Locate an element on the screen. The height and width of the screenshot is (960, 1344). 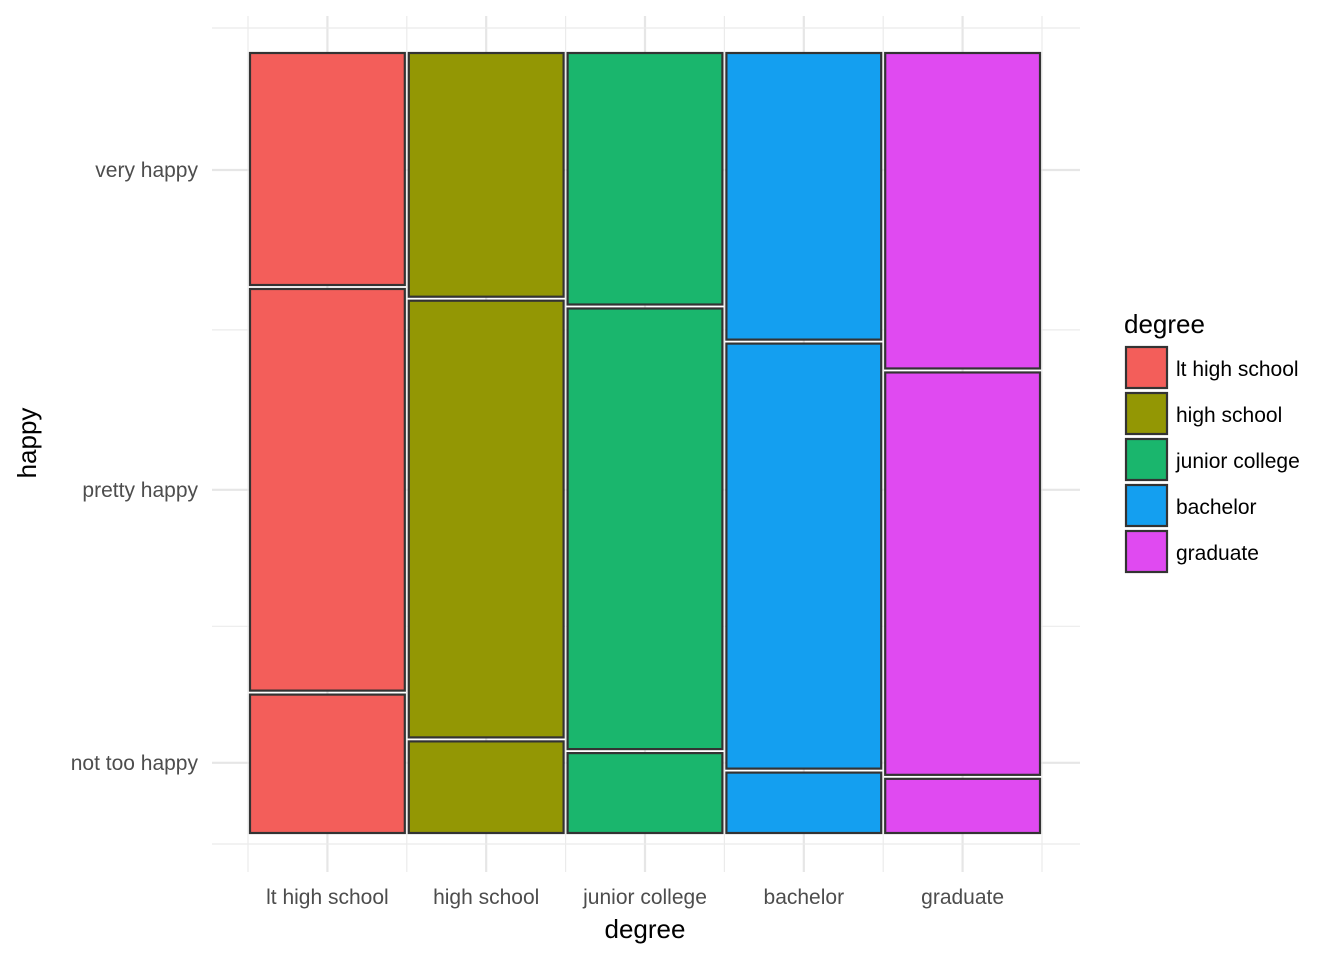
x-tick-label: bachelor is located at coordinates (804, 897).